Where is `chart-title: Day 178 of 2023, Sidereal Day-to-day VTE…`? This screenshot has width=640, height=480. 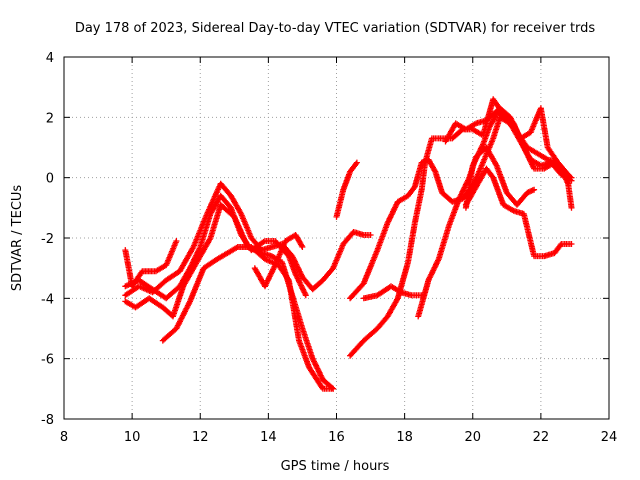
chart-title: Day 178 of 2023, Sidereal Day-to-day VTE… is located at coordinates (335, 28).